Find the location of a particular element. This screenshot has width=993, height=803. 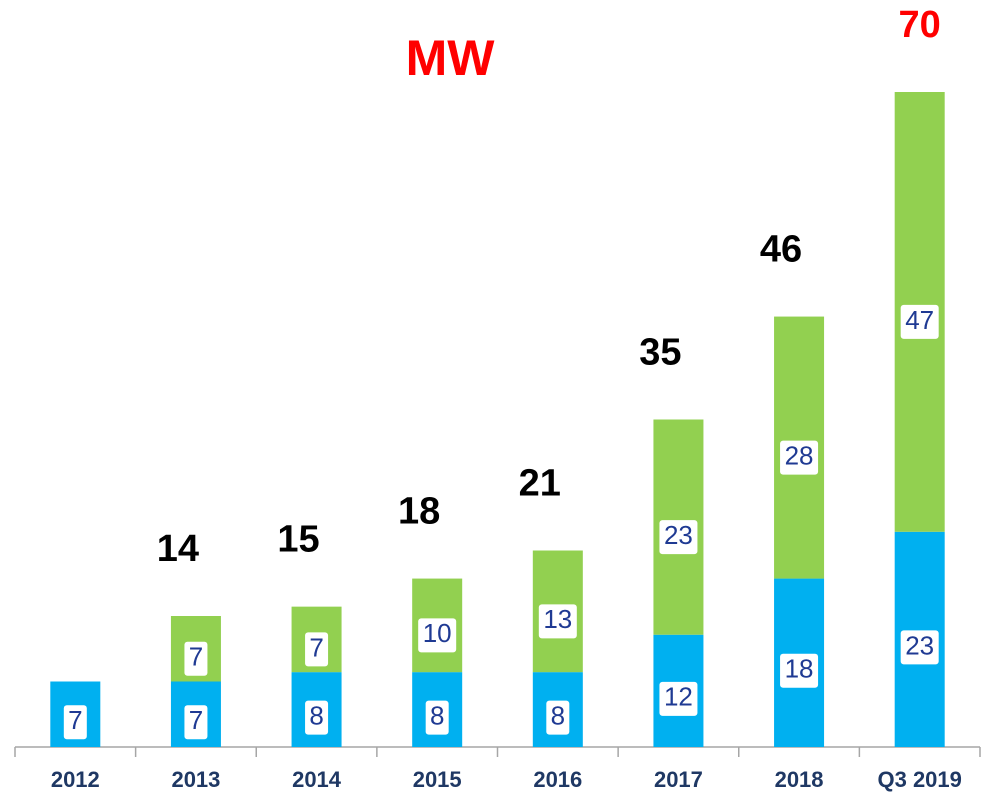

x-tick-label: 2013 is located at coordinates (195, 779).